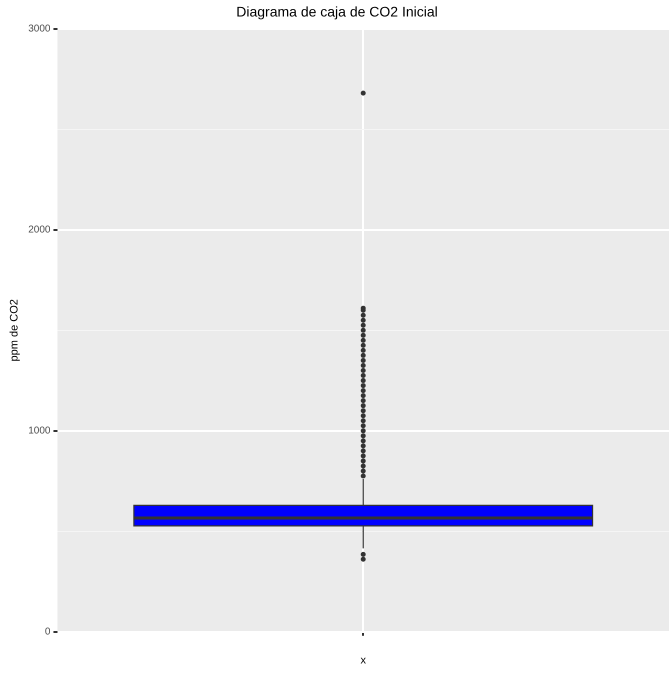 This screenshot has width=672, height=675. Describe the element at coordinates (39, 29) in the screenshot. I see `y-tick-label: 3000` at that location.